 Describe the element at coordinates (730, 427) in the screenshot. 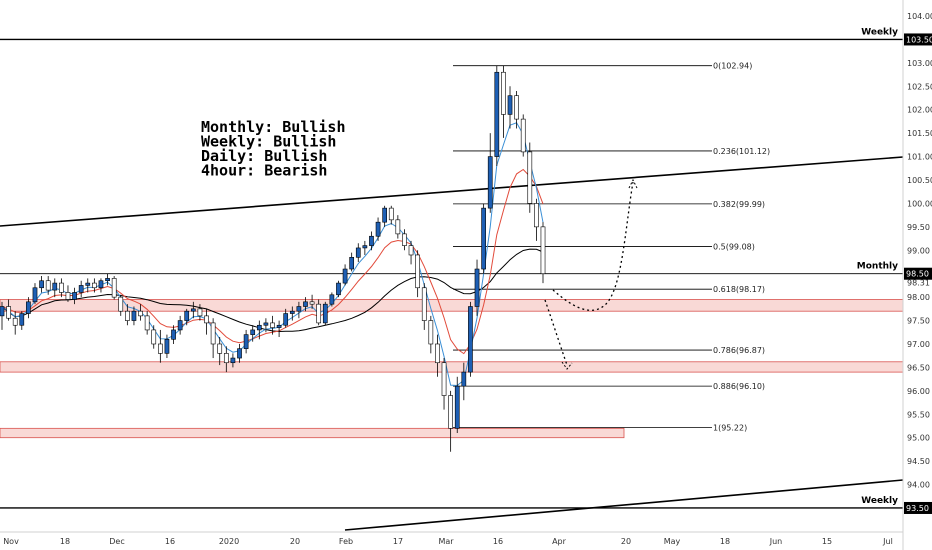

I see `fib-label-7: 1(95.22)` at that location.